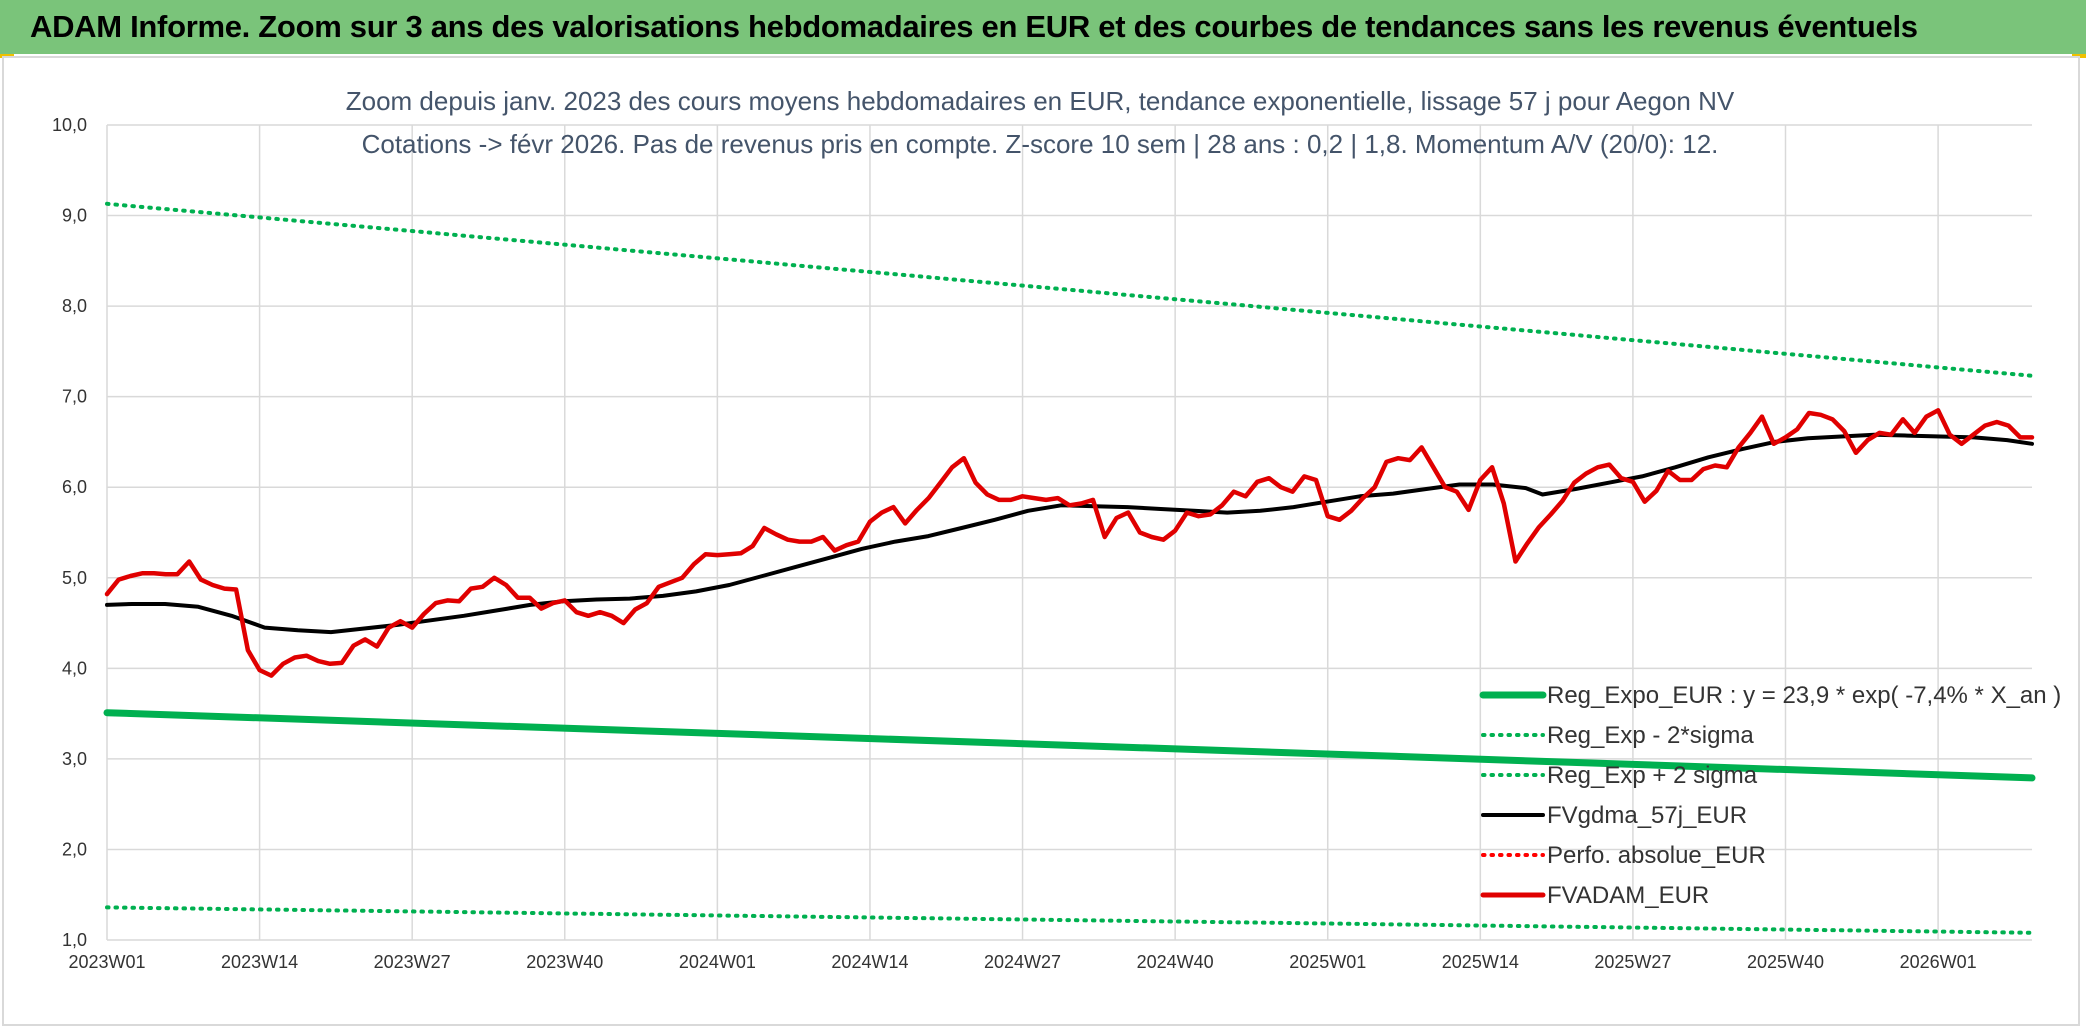  What do you see at coordinates (74, 306) in the screenshot?
I see `y-tick-label: 8,0` at bounding box center [74, 306].